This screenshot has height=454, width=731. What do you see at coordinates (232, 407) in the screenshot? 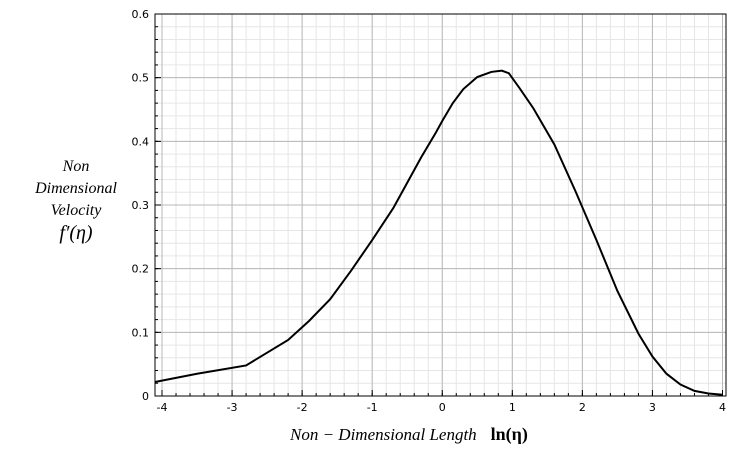
I see `x-tick-label: -3` at bounding box center [232, 407].